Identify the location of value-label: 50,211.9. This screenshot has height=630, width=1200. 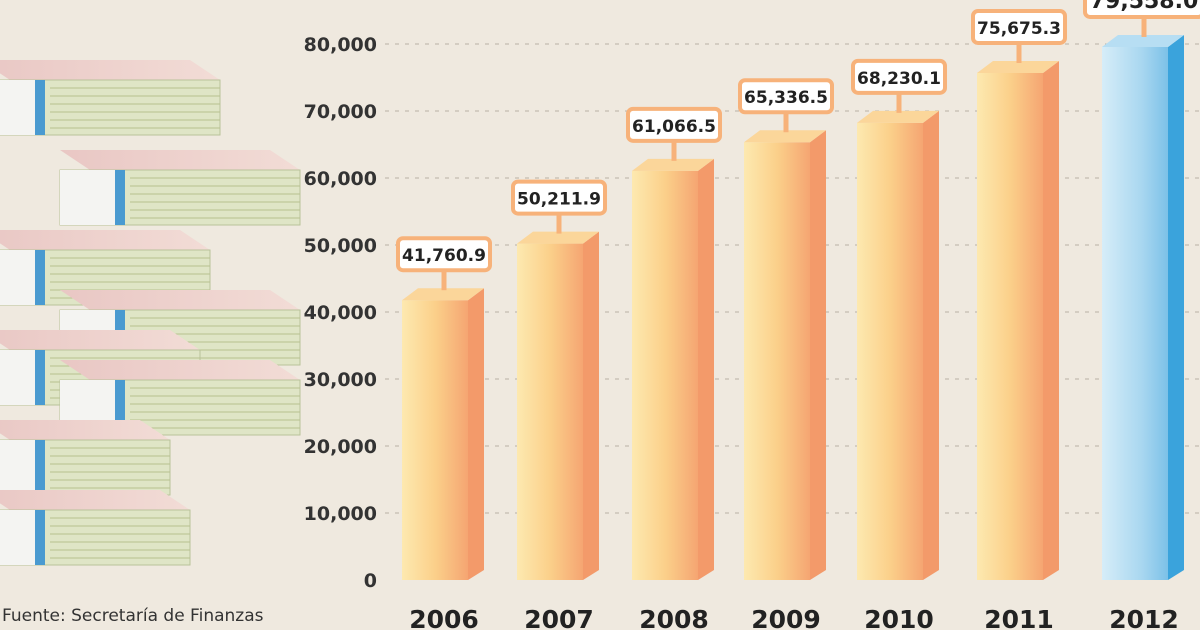
(559, 200).